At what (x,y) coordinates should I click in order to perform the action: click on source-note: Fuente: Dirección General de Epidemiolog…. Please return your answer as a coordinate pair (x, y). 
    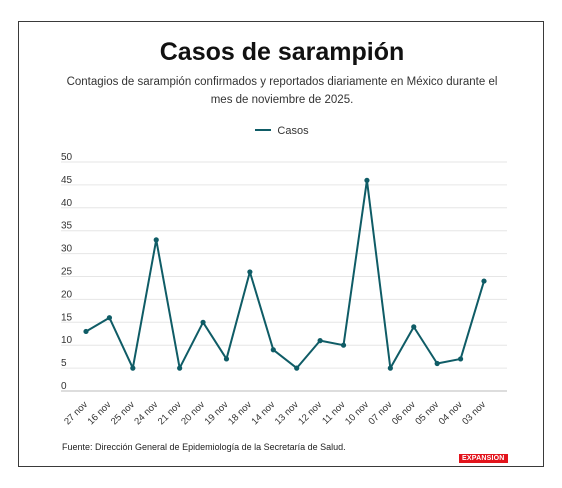
    Looking at the image, I should click on (204, 447).